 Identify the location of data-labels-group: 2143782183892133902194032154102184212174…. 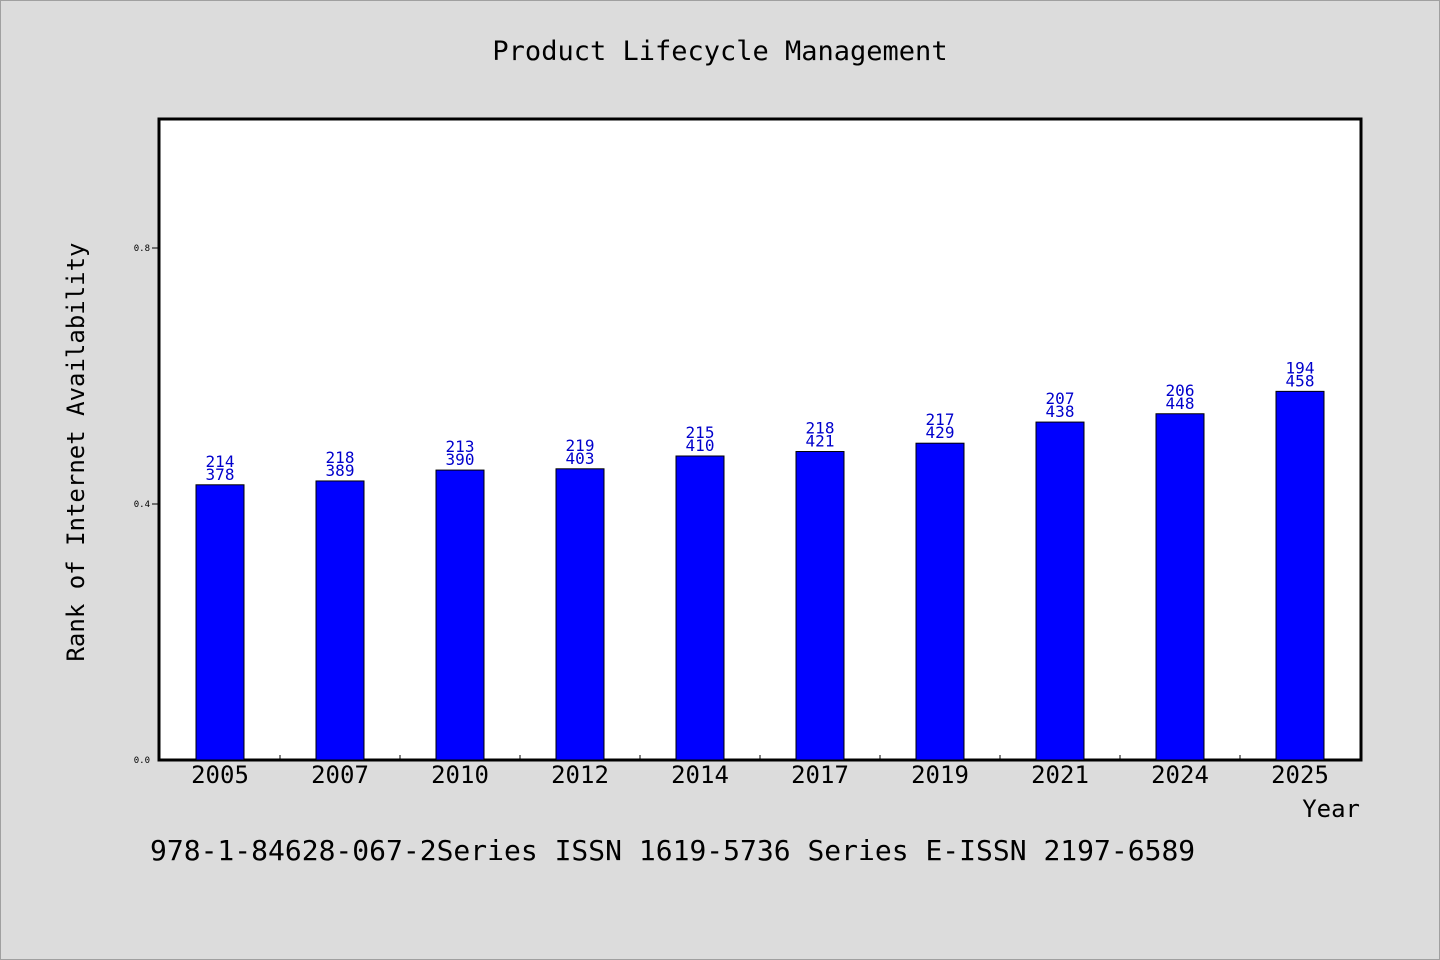
(760, 420).